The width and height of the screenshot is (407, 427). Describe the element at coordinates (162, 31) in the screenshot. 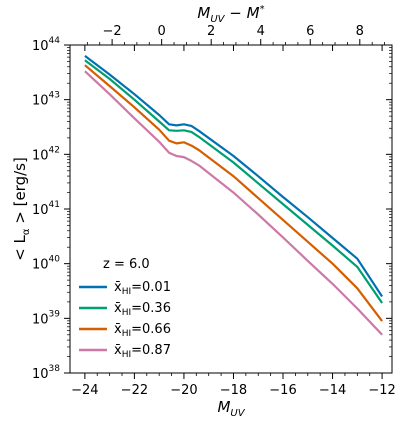

I see `x2-tick-label: 0` at that location.